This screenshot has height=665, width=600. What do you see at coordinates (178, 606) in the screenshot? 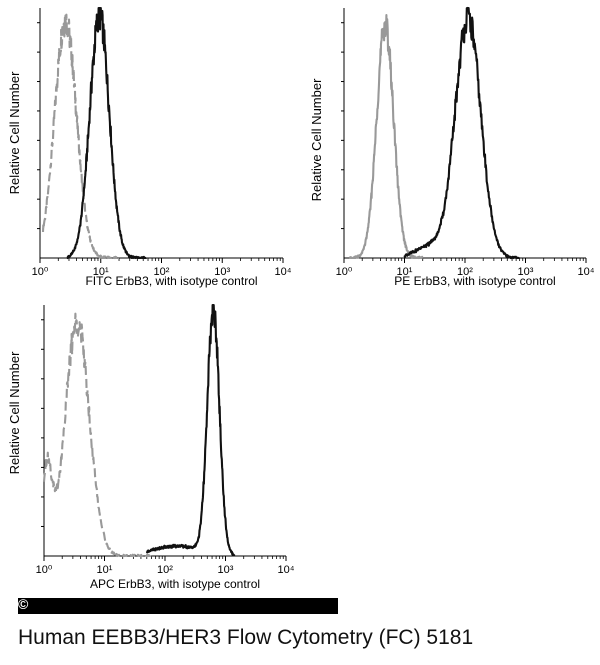
I see `copyright-redaction-bar` at bounding box center [178, 606].